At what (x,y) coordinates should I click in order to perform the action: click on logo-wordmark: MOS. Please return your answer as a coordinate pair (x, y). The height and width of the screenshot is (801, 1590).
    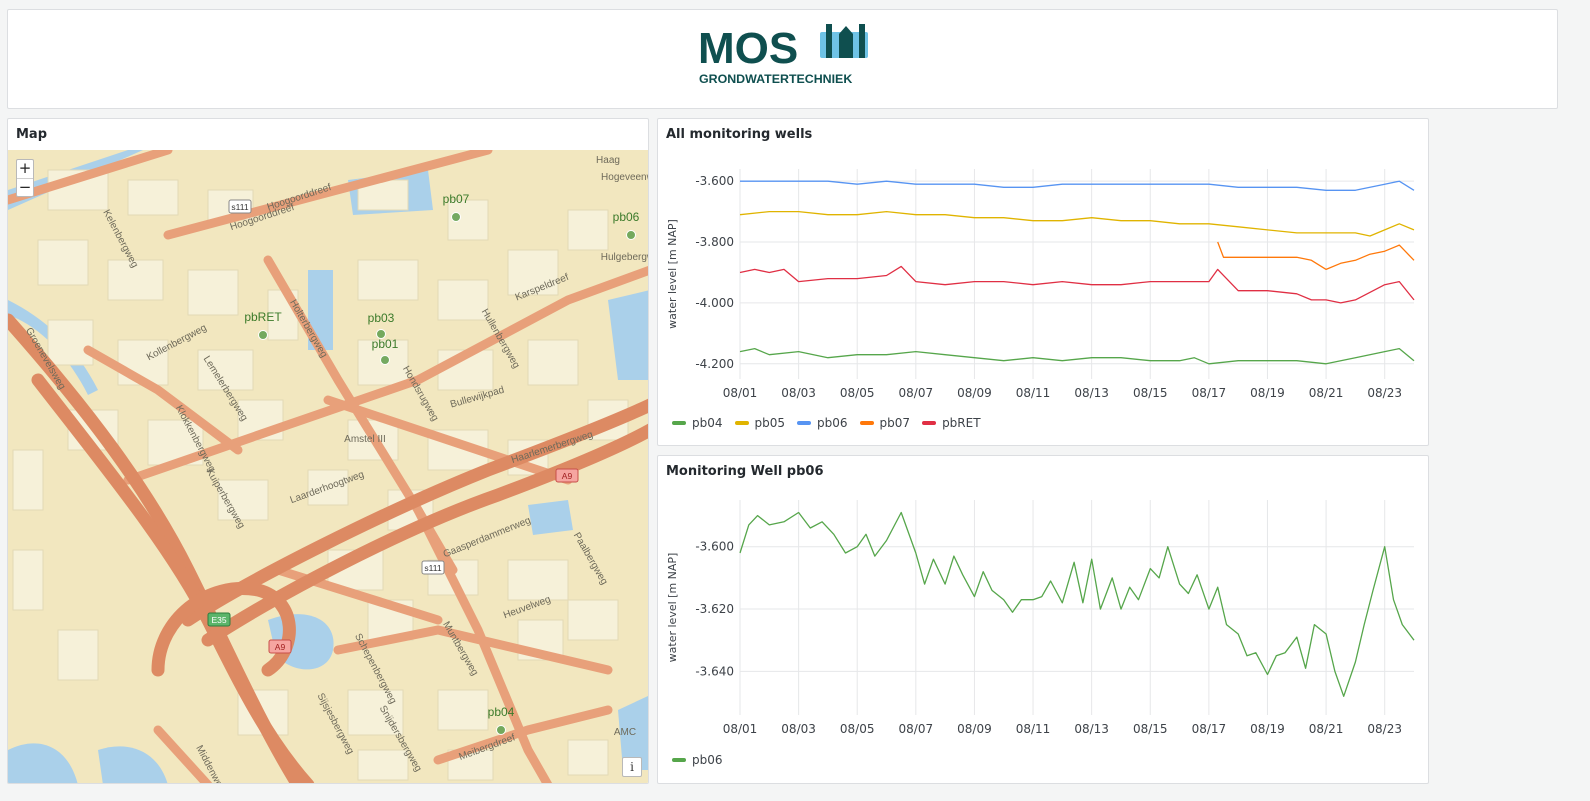
    Looking at the image, I should click on (748, 48).